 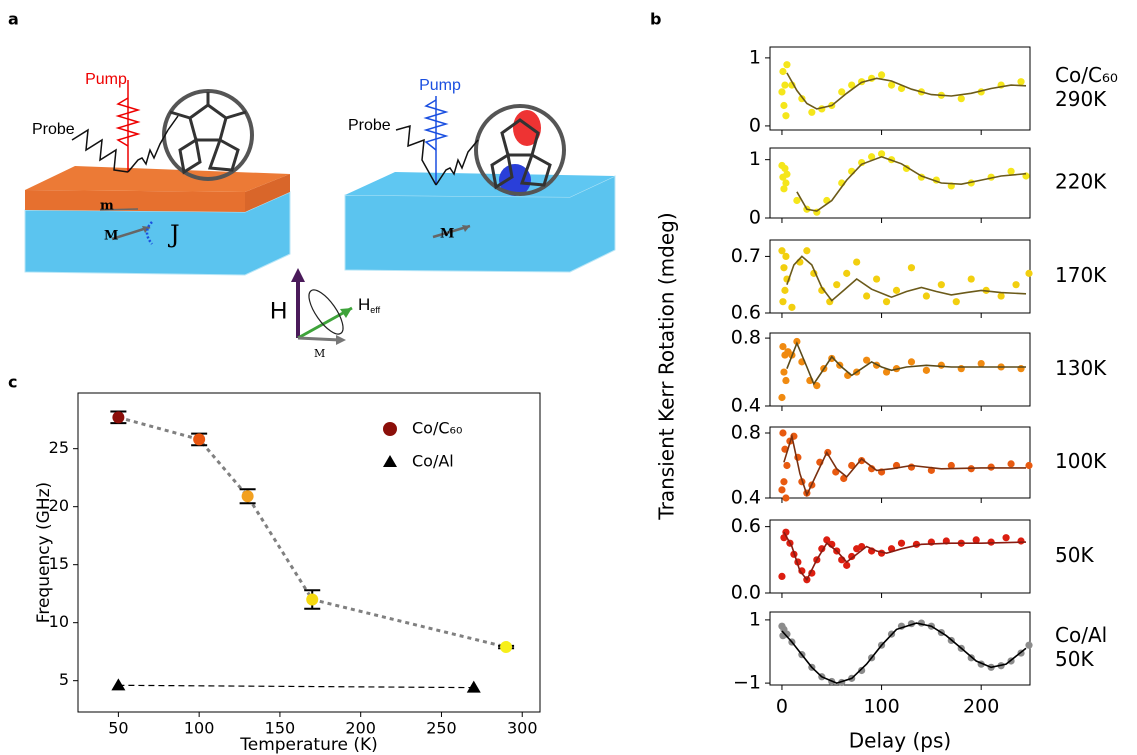 What do you see at coordinates (173, 235) in the screenshot?
I see `J-label: J` at bounding box center [173, 235].